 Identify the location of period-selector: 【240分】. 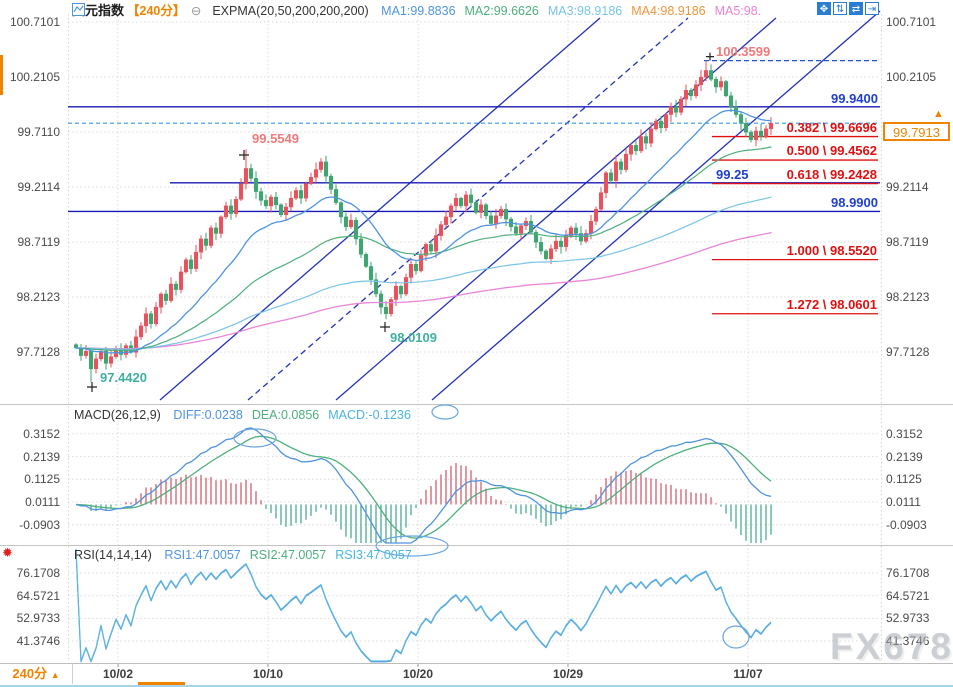
(156, 11).